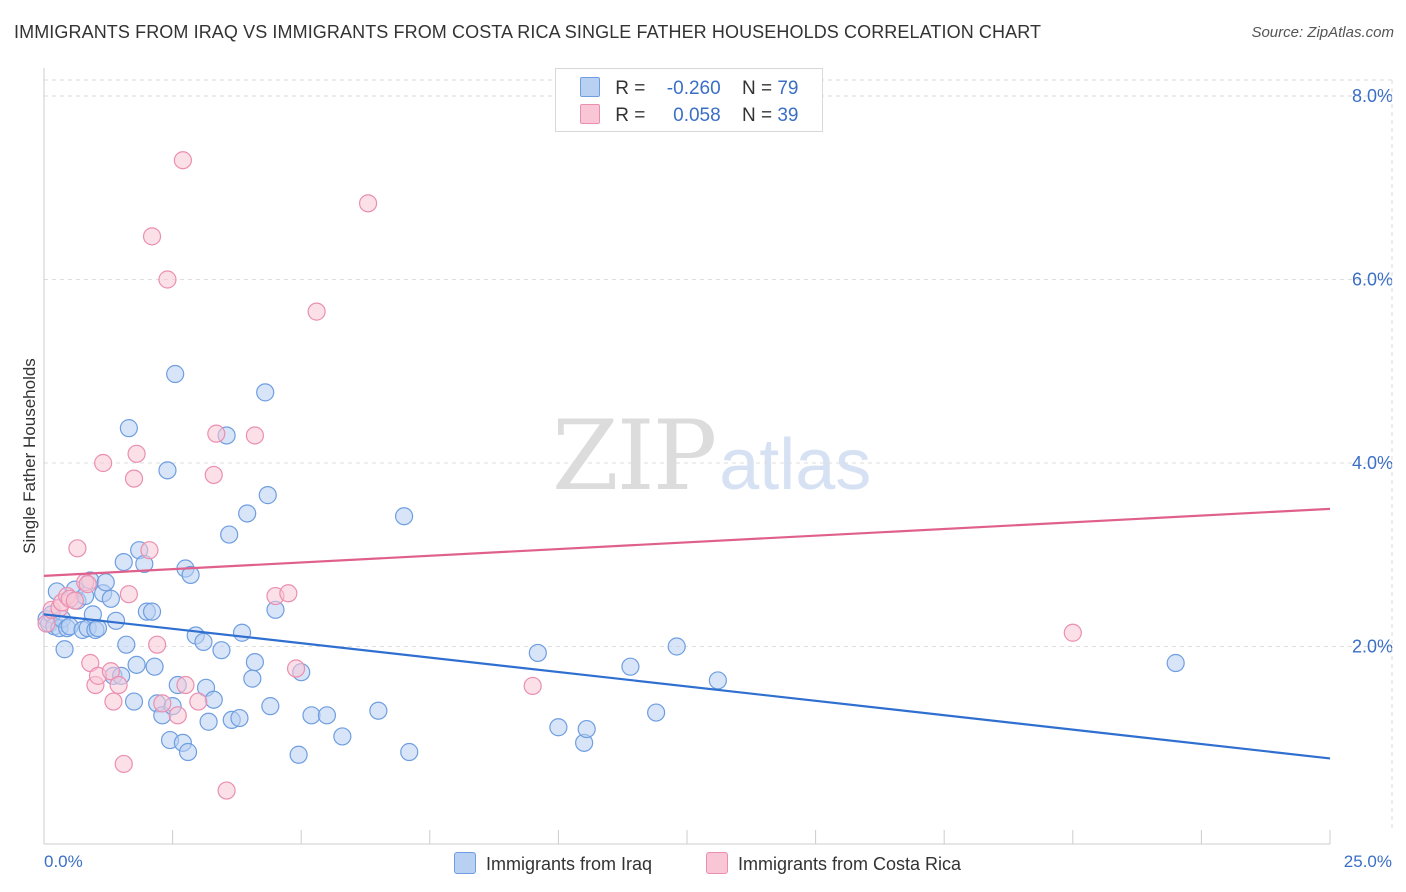 This screenshot has width=1406, height=892. Describe the element at coordinates (1372, 463) in the screenshot. I see `y-tick-label: 4.0%` at that location.